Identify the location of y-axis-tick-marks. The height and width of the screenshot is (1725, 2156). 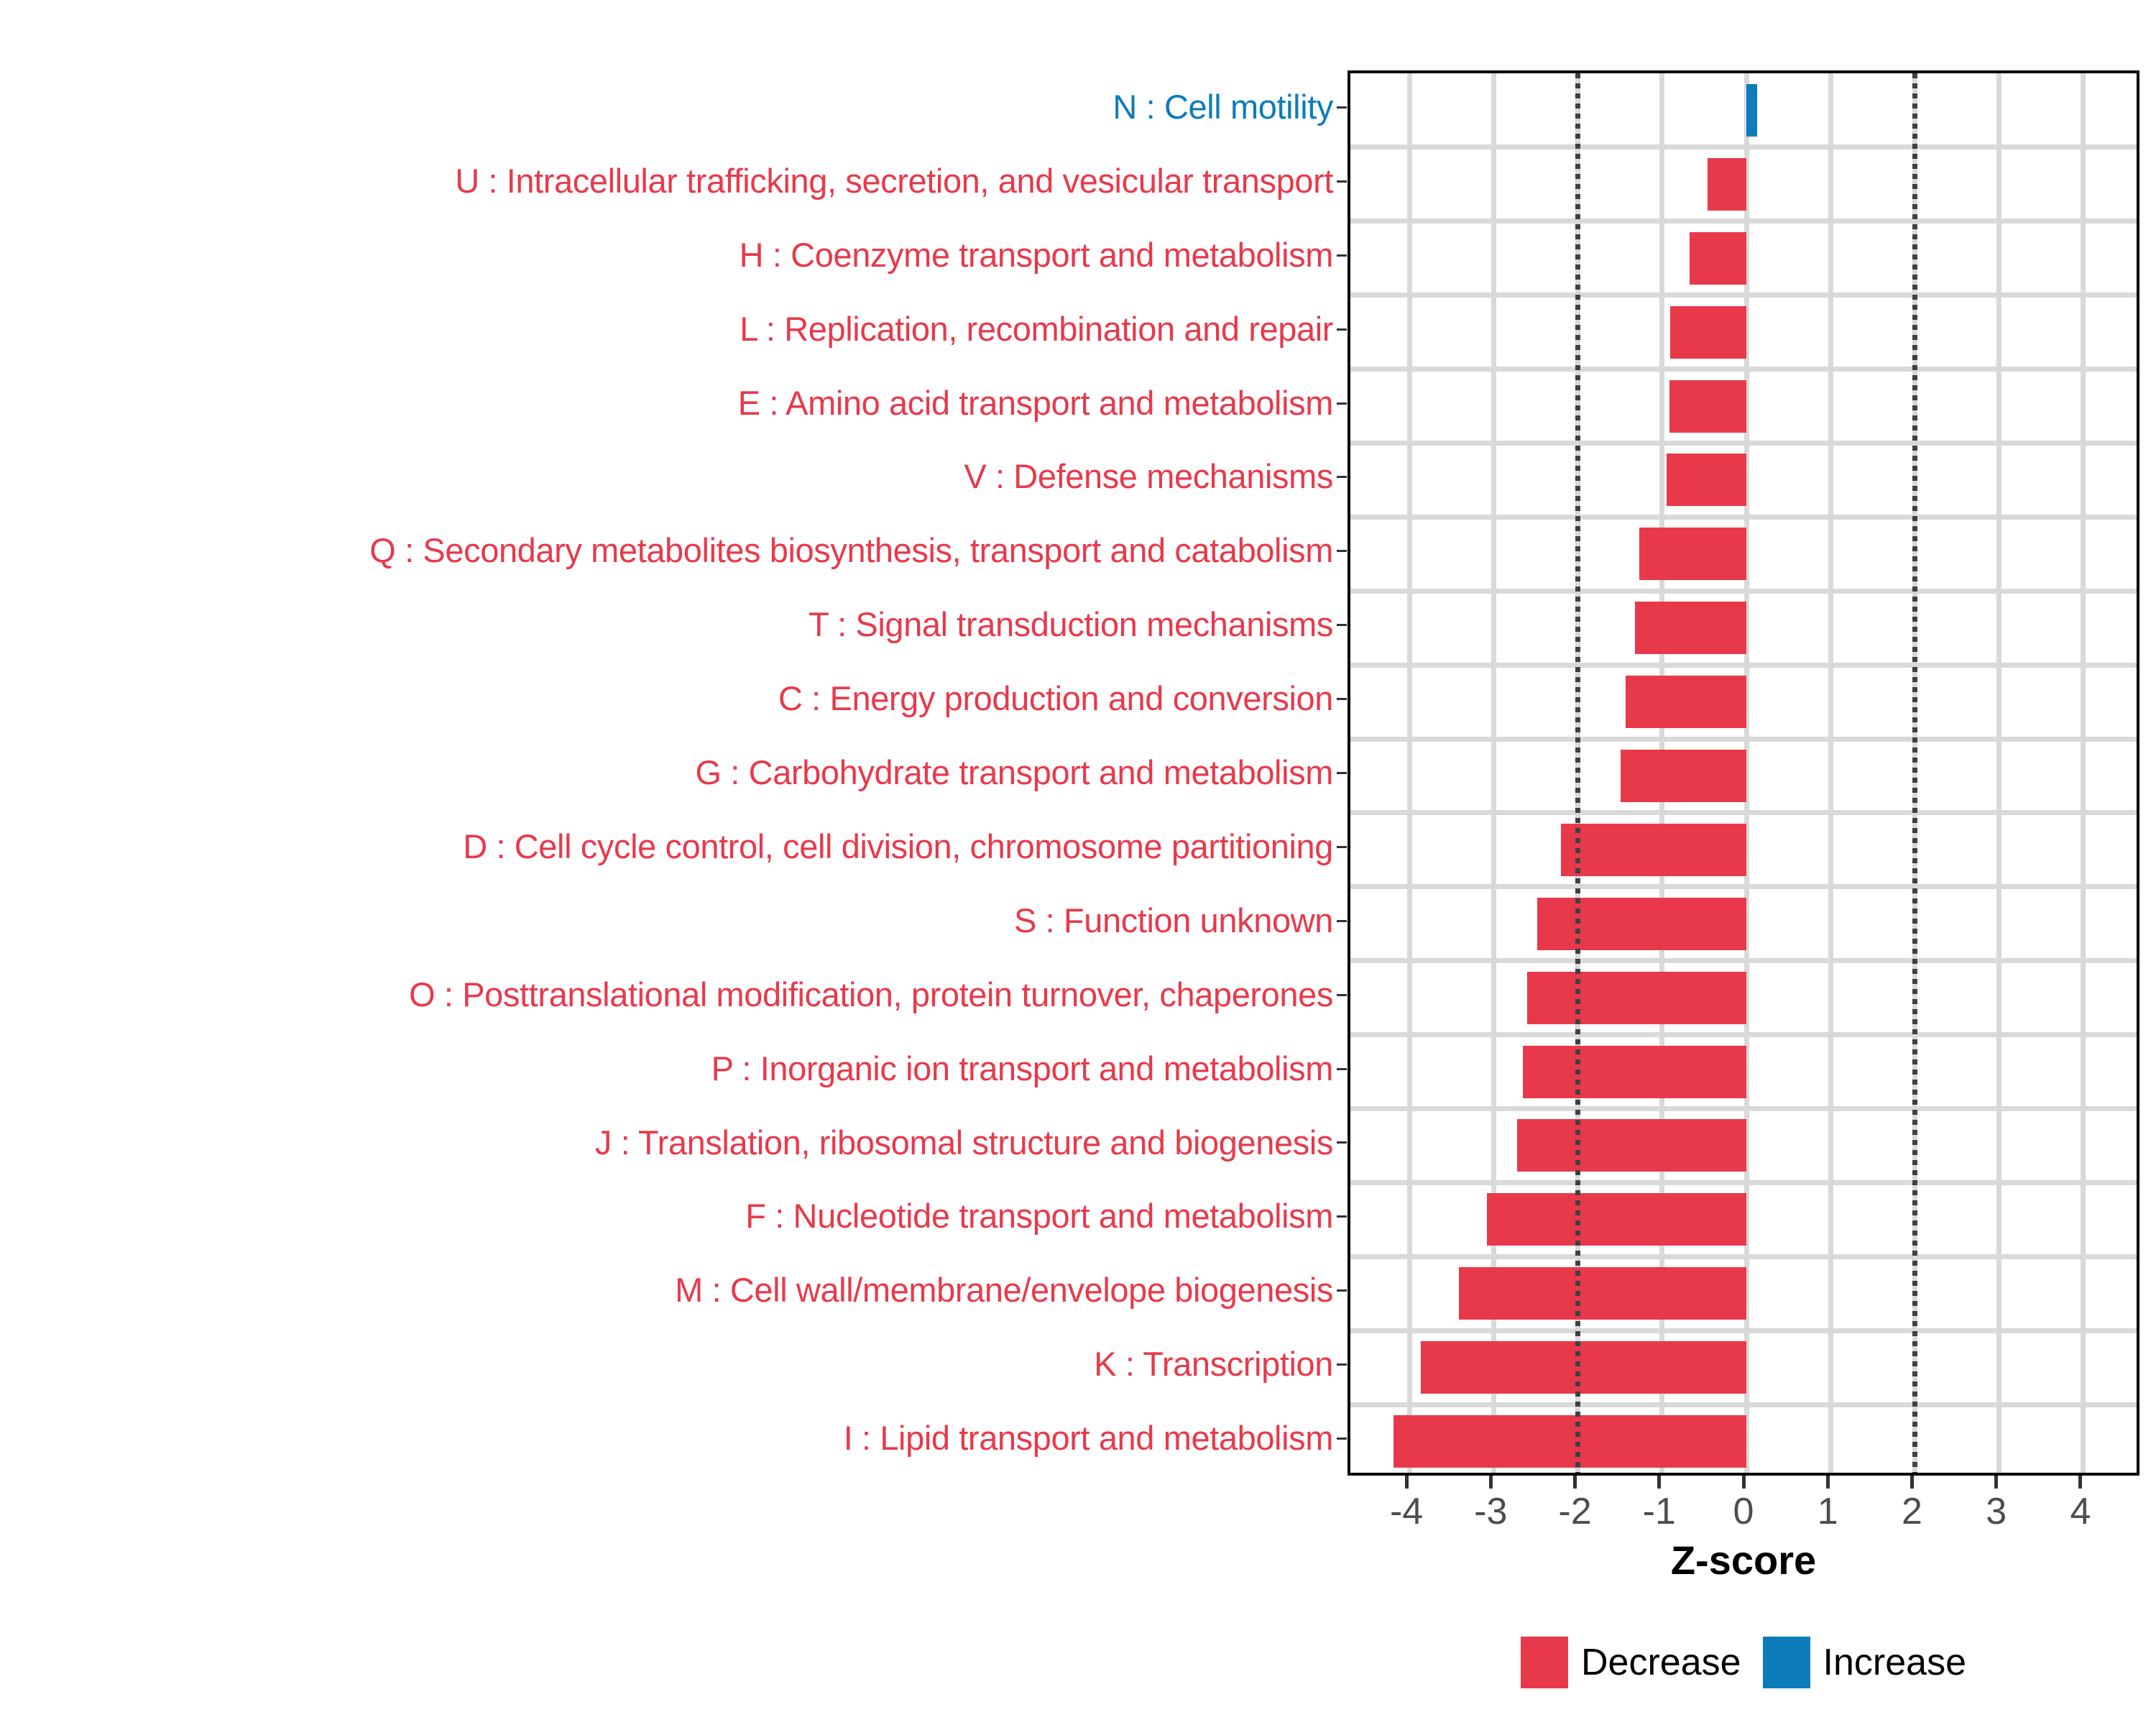
(1342, 773).